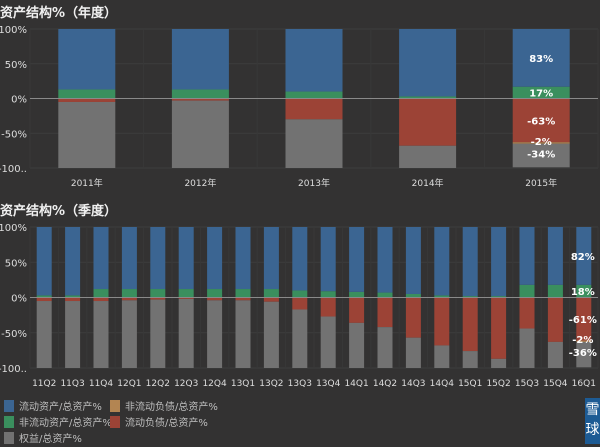 Image resolution: width=600 pixels, height=447 pixels. I want to click on x-tick-label: 16Q1, so click(584, 384).